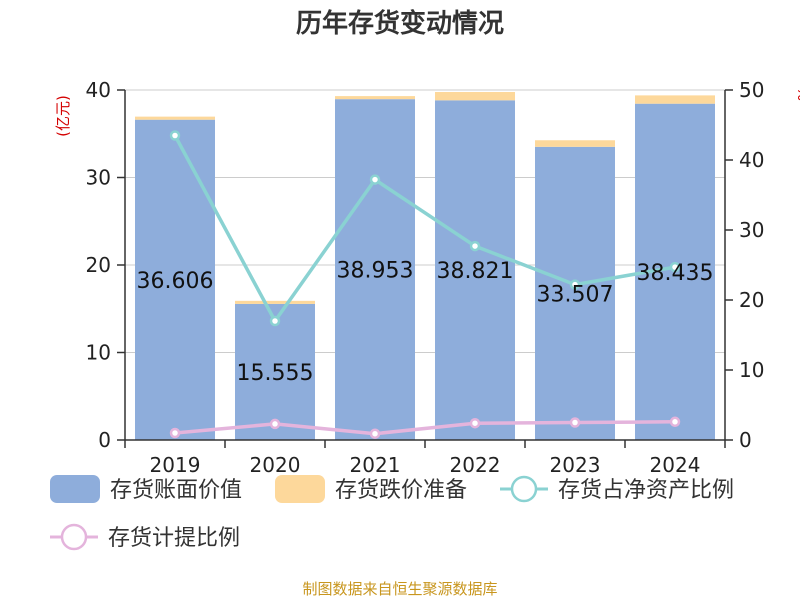 This screenshot has width=800, height=600. Describe the element at coordinates (797, 94) in the screenshot. I see `right-axis-unit: %` at that location.